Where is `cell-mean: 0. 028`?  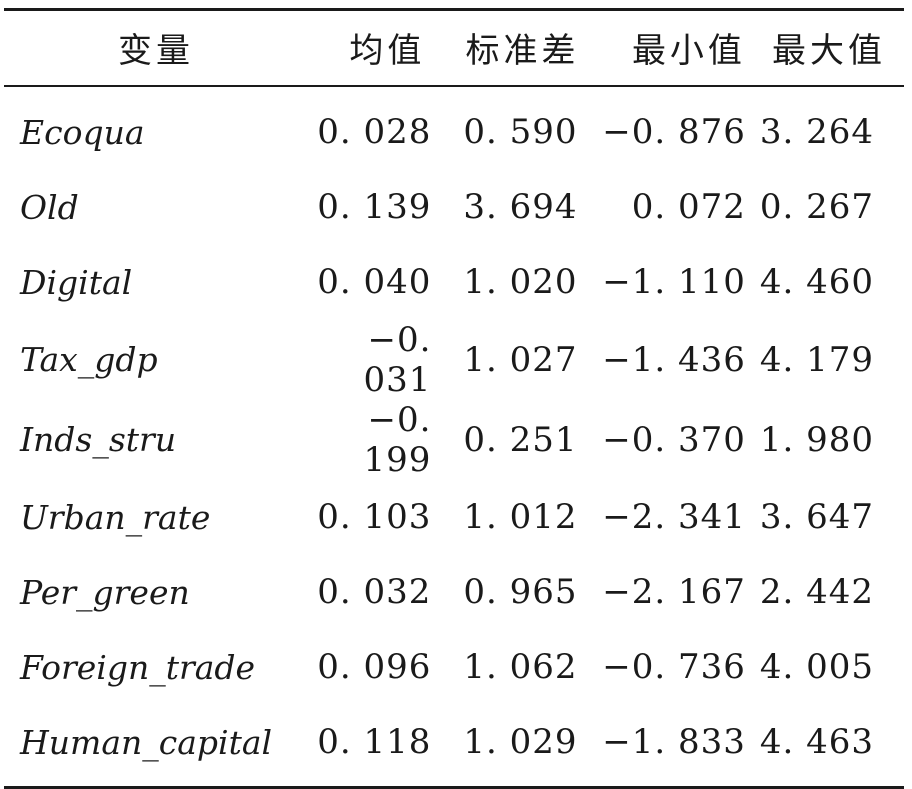
cell-mean: 0. 028 is located at coordinates (374, 132).